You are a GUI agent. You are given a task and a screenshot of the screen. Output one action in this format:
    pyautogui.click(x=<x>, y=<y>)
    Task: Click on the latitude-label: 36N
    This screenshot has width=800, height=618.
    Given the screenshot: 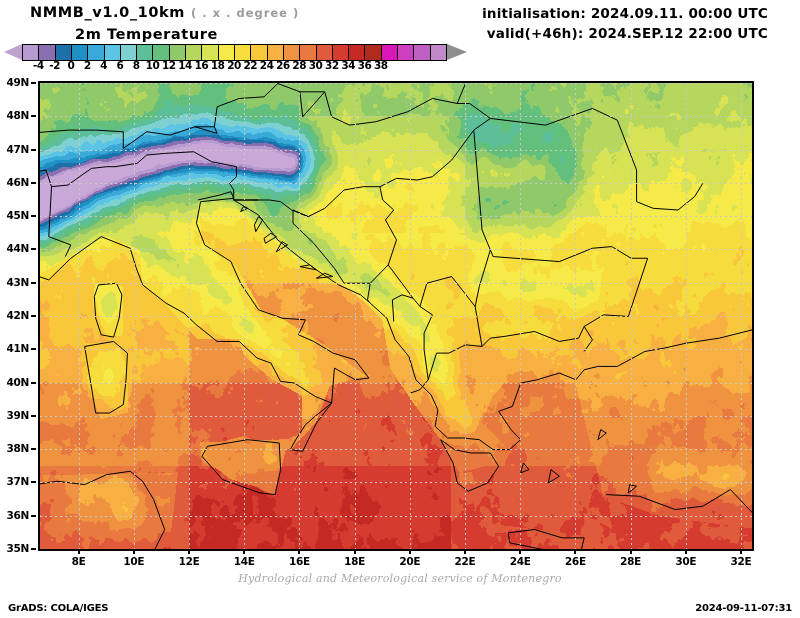 What is the action you would take?
    pyautogui.click(x=18, y=515)
    